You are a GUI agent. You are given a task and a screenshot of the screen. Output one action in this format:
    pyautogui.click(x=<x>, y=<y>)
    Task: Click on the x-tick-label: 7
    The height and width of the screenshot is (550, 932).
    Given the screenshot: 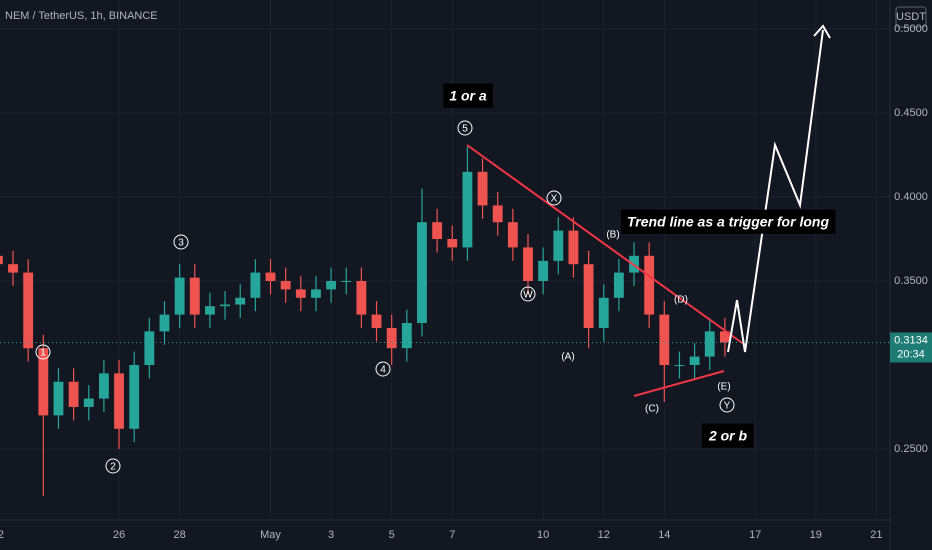 What is the action you would take?
    pyautogui.click(x=452, y=535)
    